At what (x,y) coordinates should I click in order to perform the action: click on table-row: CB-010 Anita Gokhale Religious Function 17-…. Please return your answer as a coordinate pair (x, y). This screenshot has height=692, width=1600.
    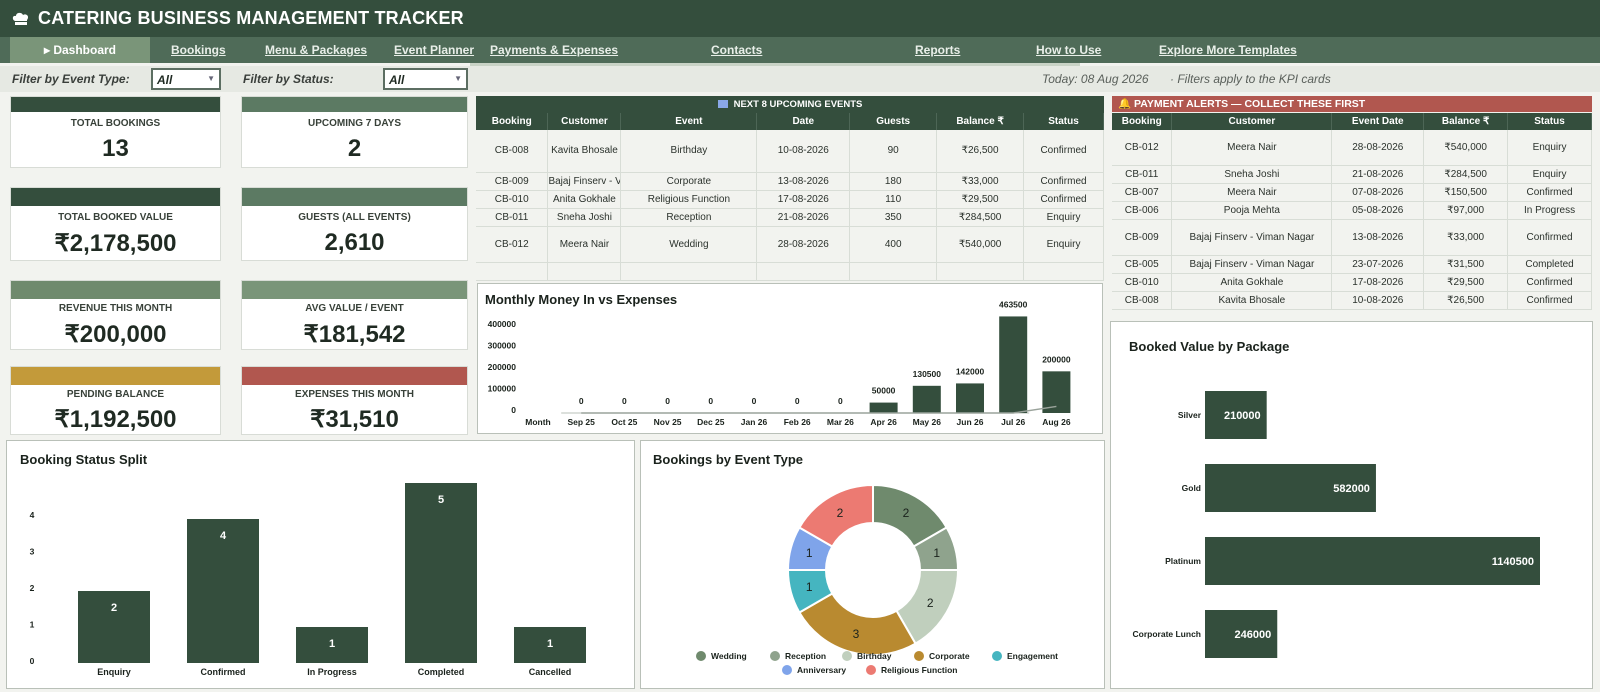
    Looking at the image, I should click on (790, 199).